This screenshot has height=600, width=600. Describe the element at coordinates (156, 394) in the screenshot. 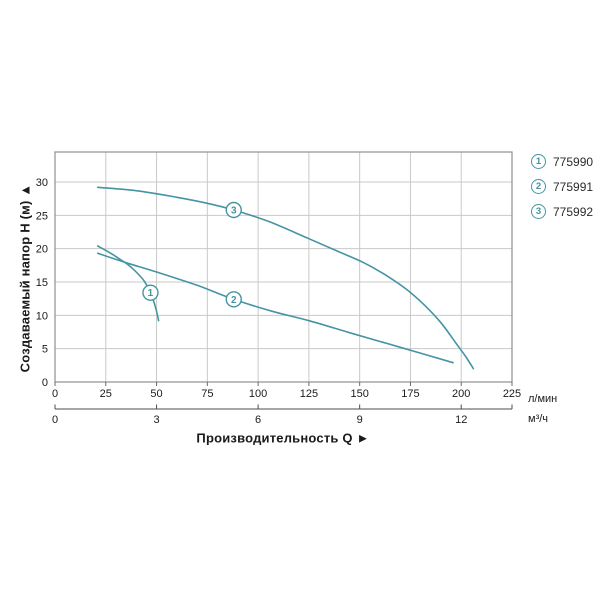

I see `x-tick-label: 50` at that location.